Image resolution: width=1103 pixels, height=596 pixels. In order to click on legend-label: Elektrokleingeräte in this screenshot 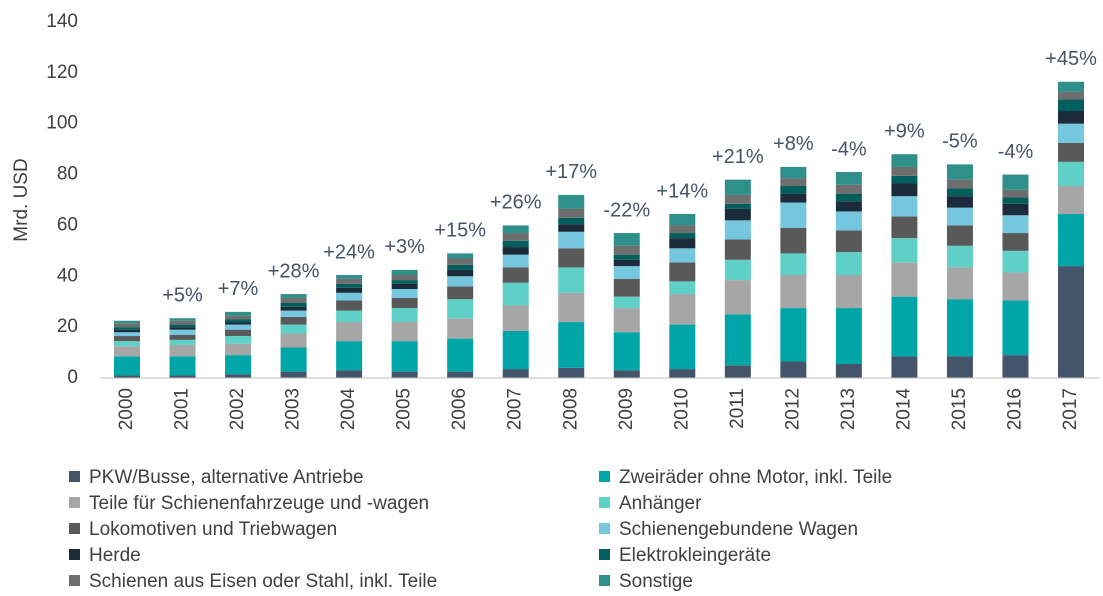, I will do `click(695, 555)`.